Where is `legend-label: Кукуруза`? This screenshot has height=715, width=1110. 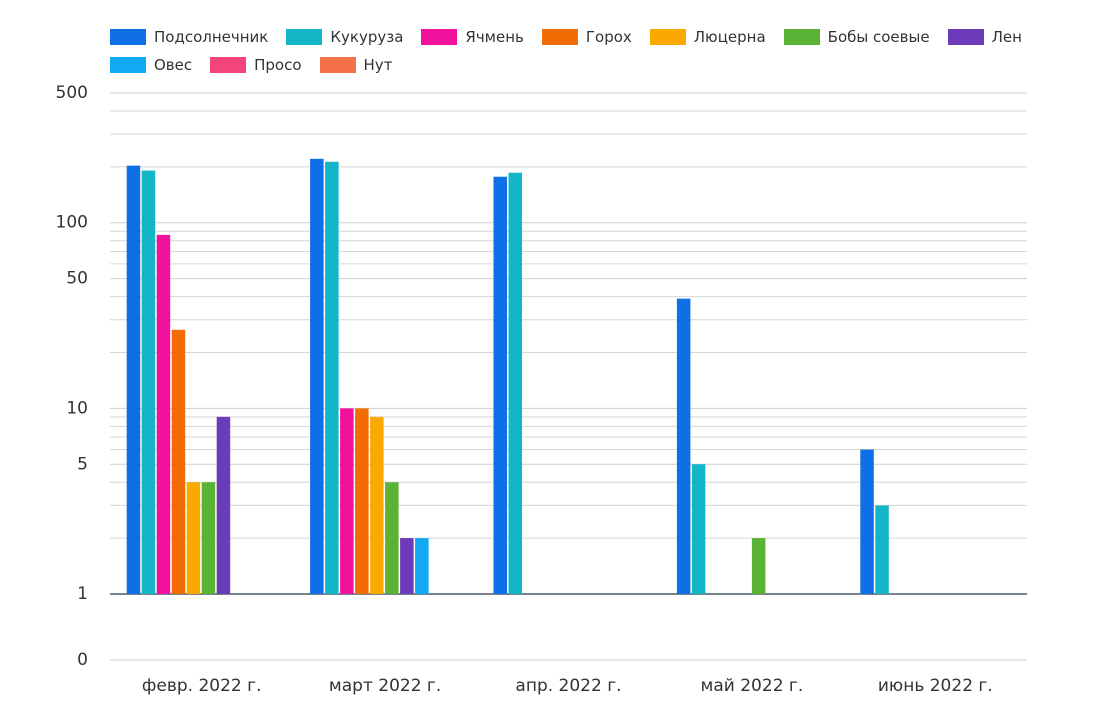 legend-label: Кукуруза is located at coordinates (367, 37).